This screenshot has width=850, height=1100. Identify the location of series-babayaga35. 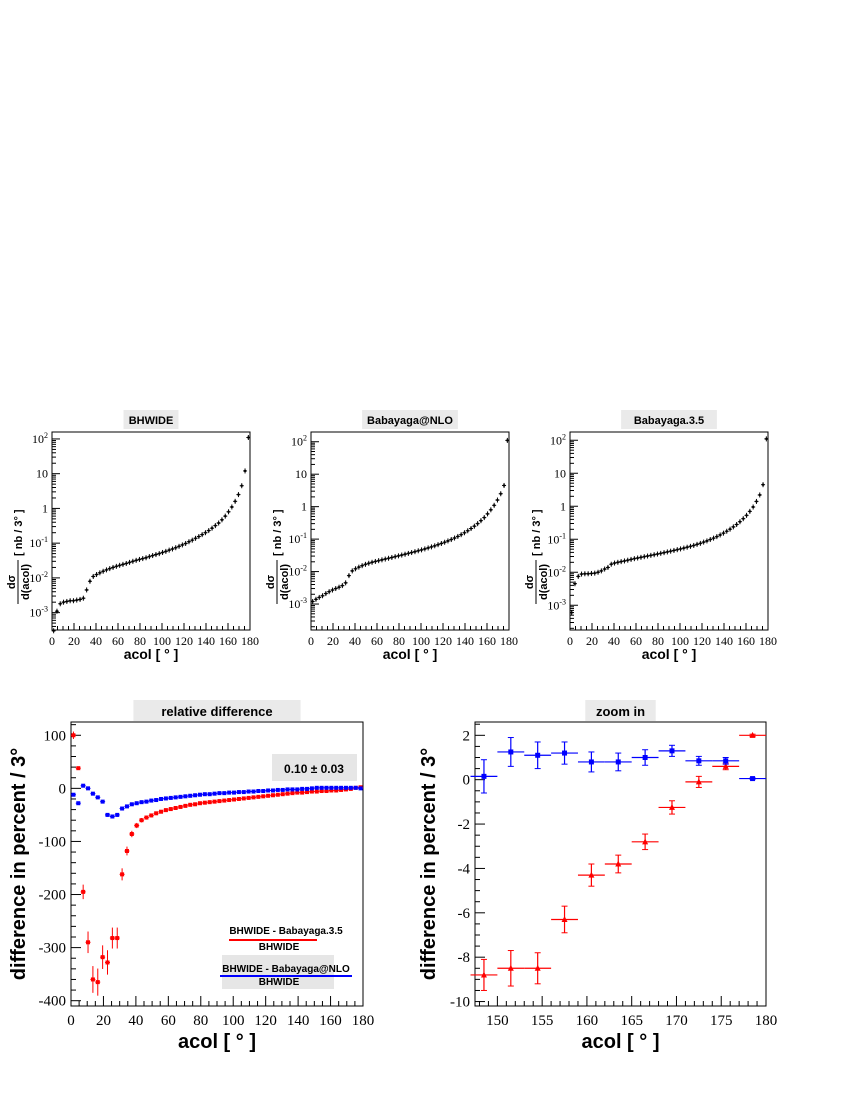
(618, 861).